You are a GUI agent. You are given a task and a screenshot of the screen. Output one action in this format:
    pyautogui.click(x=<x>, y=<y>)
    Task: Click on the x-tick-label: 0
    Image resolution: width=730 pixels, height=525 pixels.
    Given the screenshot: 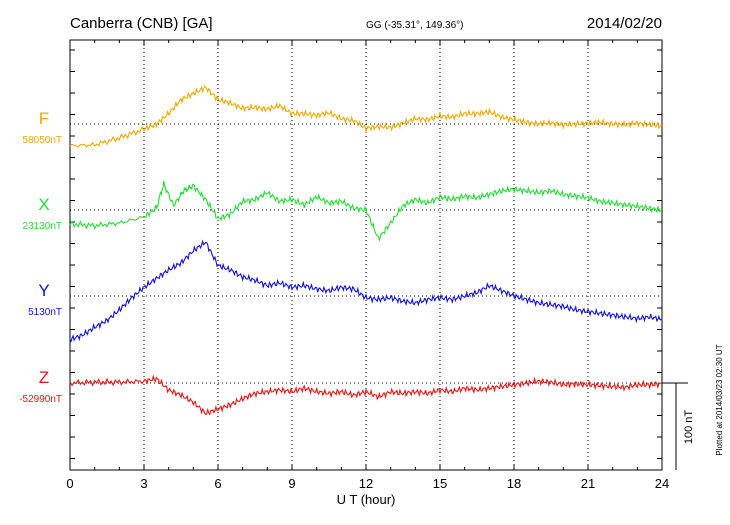 What is the action you would take?
    pyautogui.click(x=69, y=483)
    